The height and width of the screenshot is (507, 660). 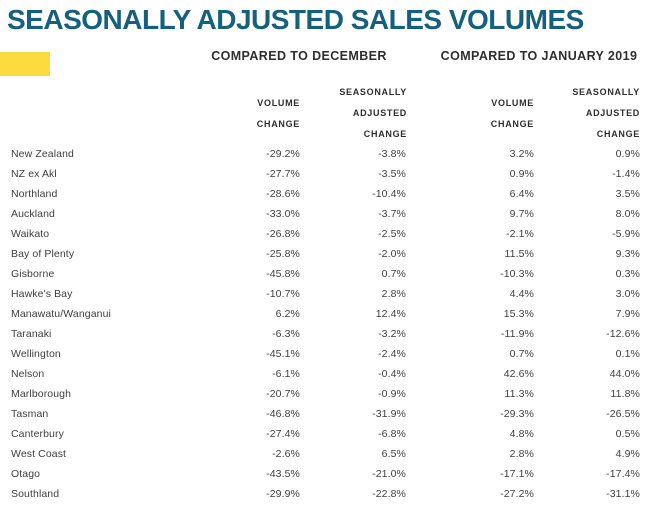 What do you see at coordinates (283, 294) in the screenshot?
I see `value-cell: -10.7%` at bounding box center [283, 294].